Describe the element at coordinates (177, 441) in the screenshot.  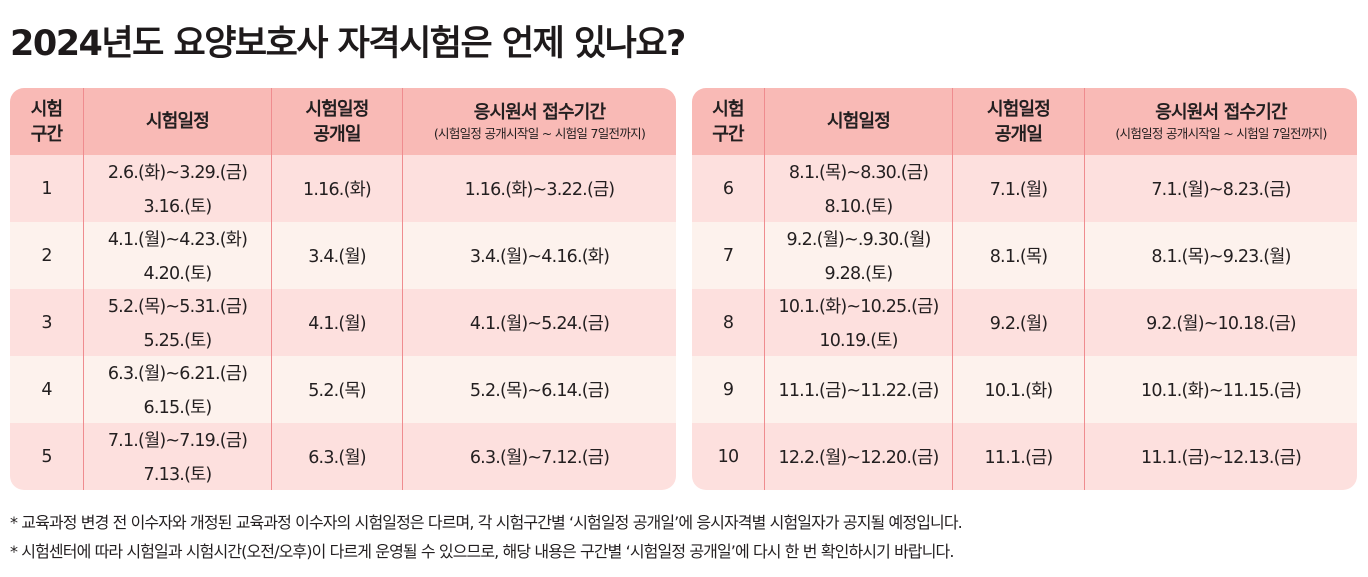
I see `schedule-range: 7.1.(월)~7.19.(금)` at that location.